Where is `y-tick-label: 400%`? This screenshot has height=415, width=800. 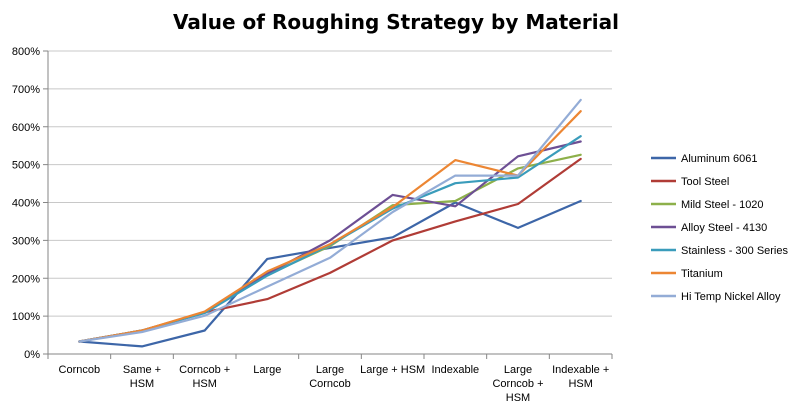
y-tick-label: 400% is located at coordinates (26, 204).